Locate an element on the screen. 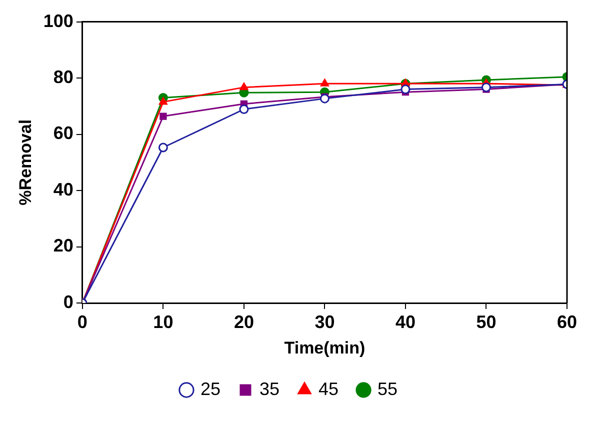 This screenshot has height=421, width=589. y-tick-label: 100 is located at coordinates (58, 20).